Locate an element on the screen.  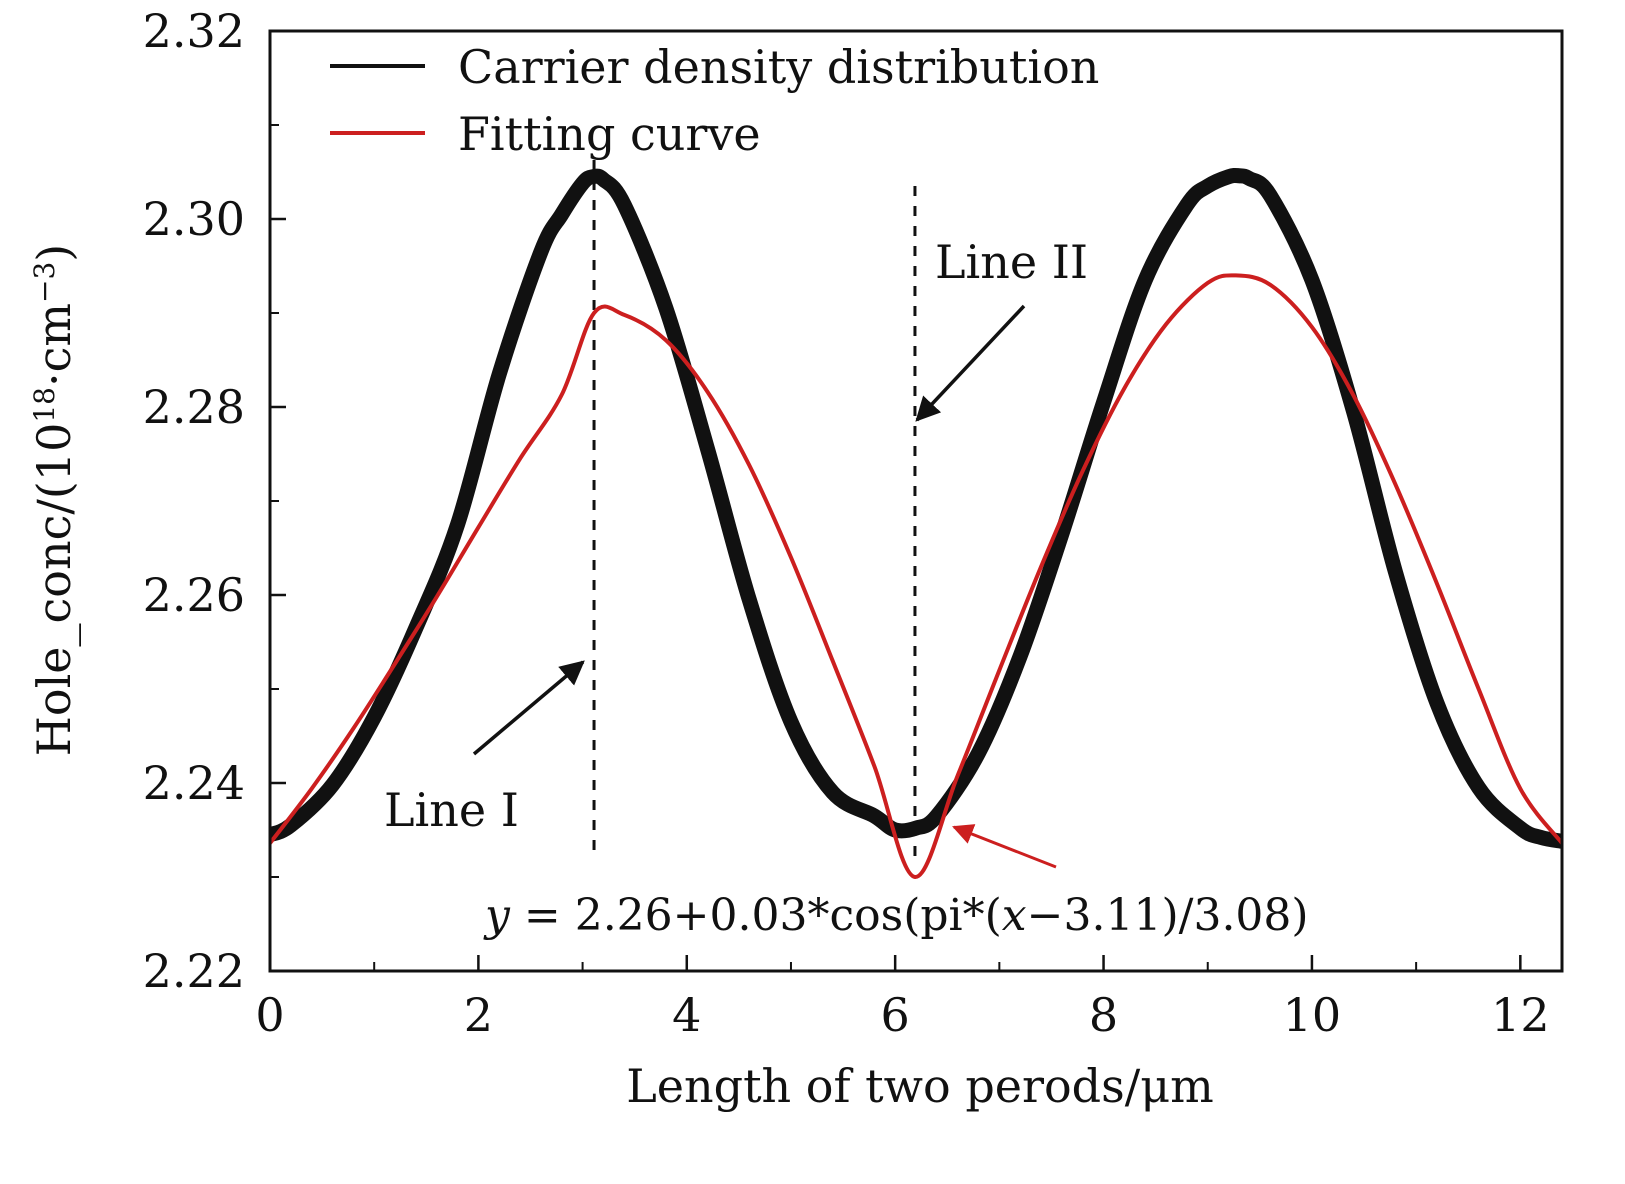
y-label-exp2: −3 is located at coordinates (44, 282).